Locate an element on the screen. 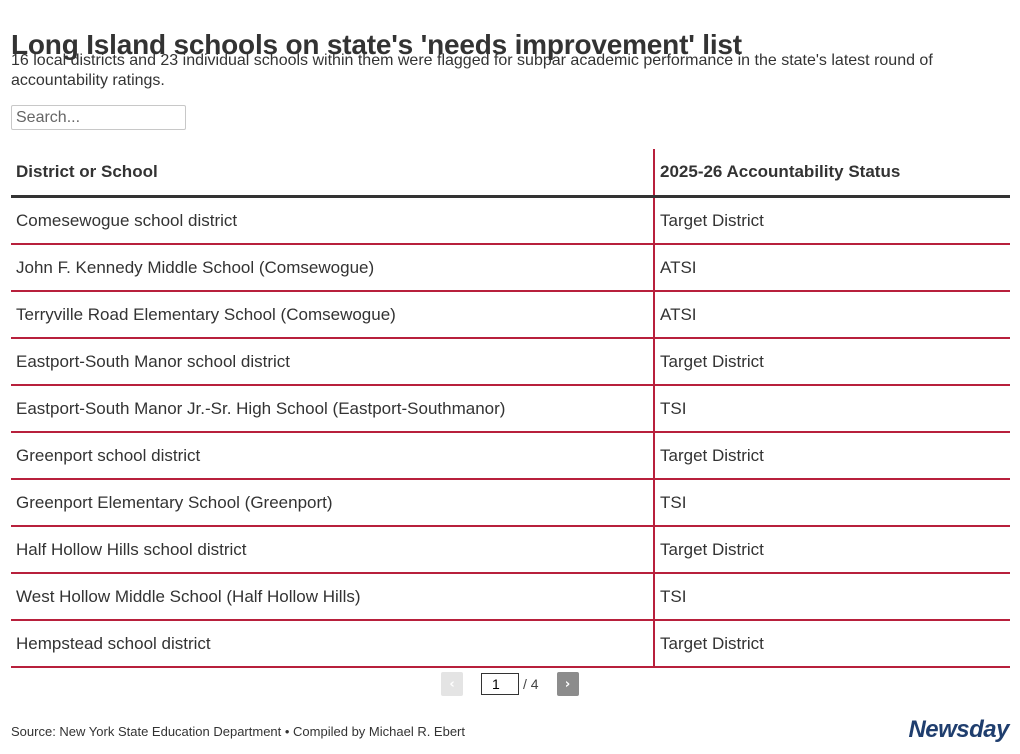 Image resolution: width=1020 pixels, height=754 pixels. district-or-school-cell: Hempstead school district is located at coordinates (333, 644).